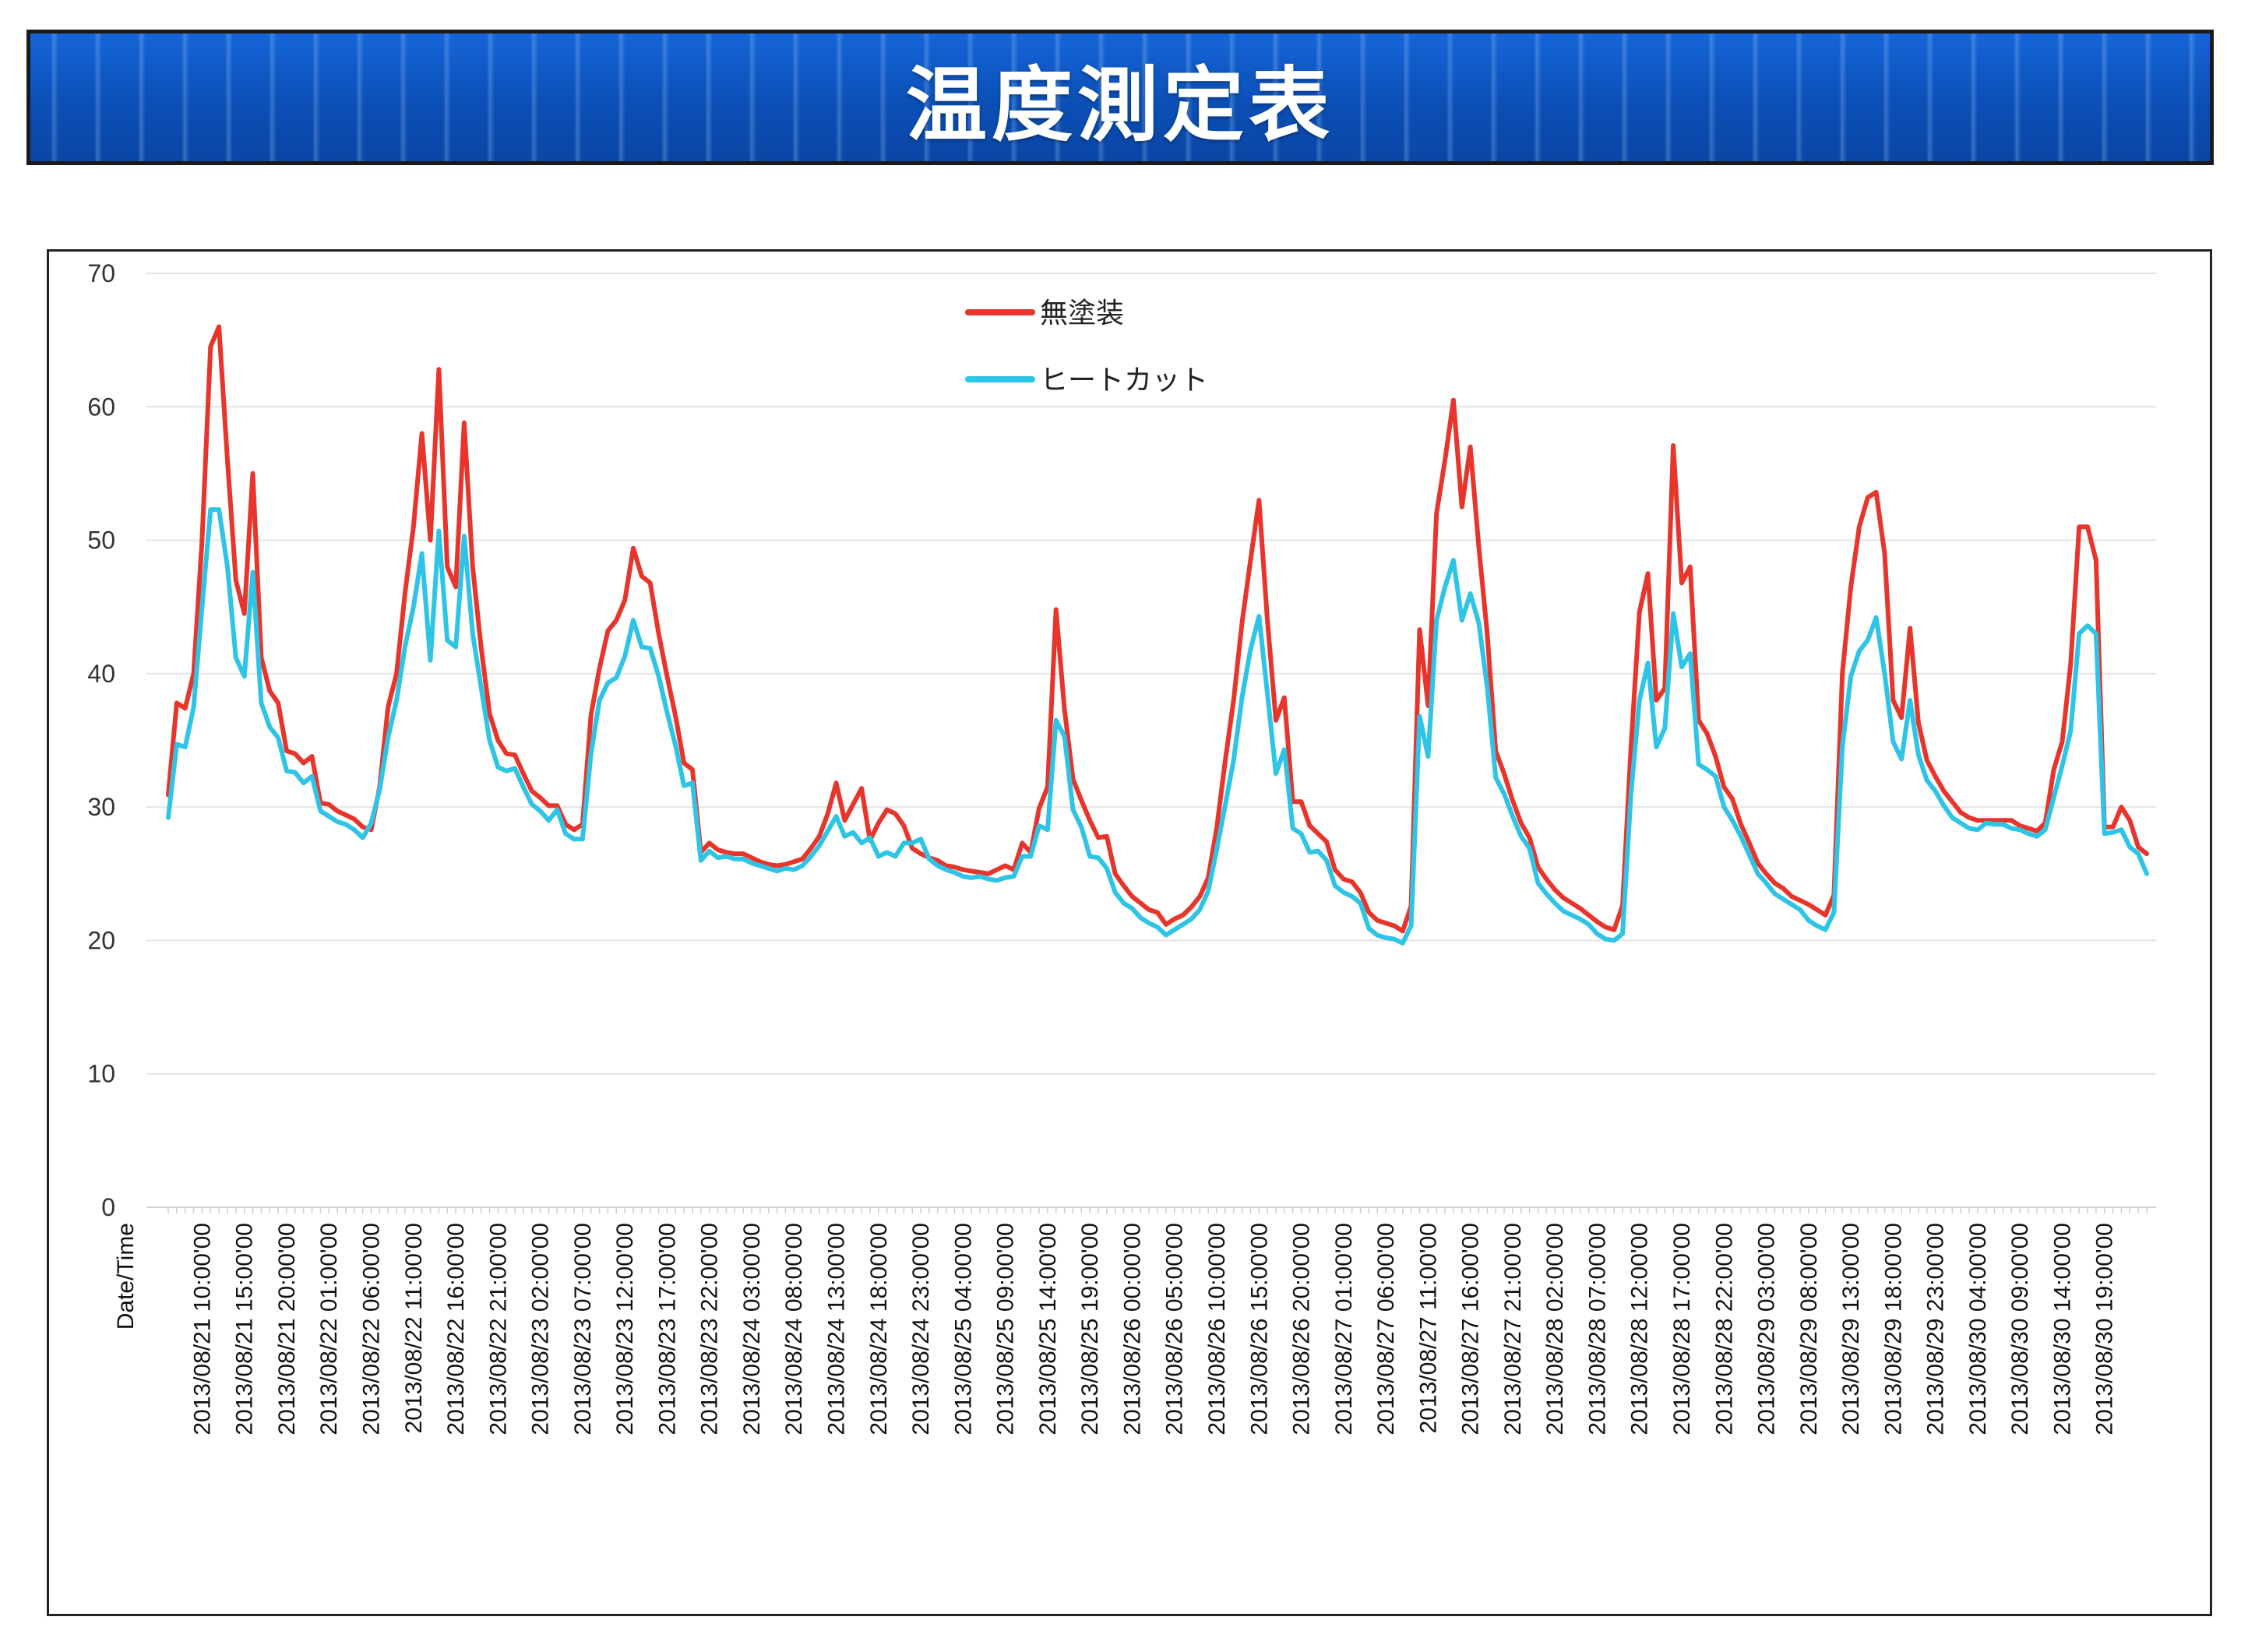 This screenshot has height=1652, width=2241. I want to click on x-tick-label: 2013/08/28 17:00'00, so click(1682, 1329).